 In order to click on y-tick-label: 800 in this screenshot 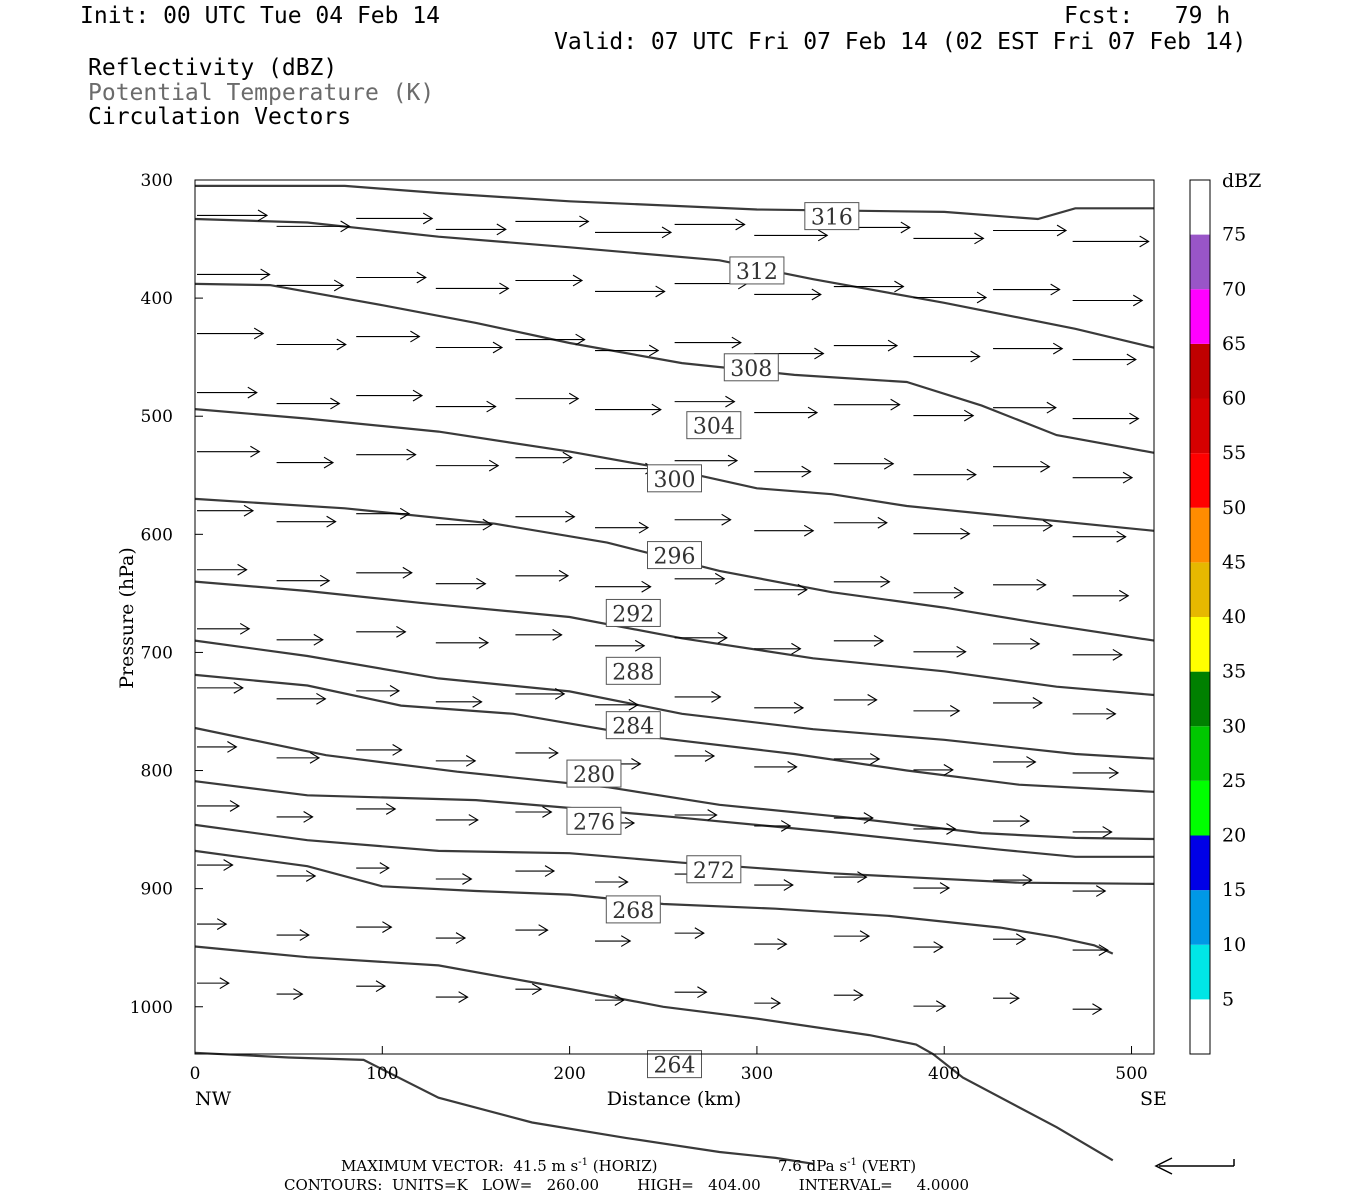, I will do `click(157, 772)`.